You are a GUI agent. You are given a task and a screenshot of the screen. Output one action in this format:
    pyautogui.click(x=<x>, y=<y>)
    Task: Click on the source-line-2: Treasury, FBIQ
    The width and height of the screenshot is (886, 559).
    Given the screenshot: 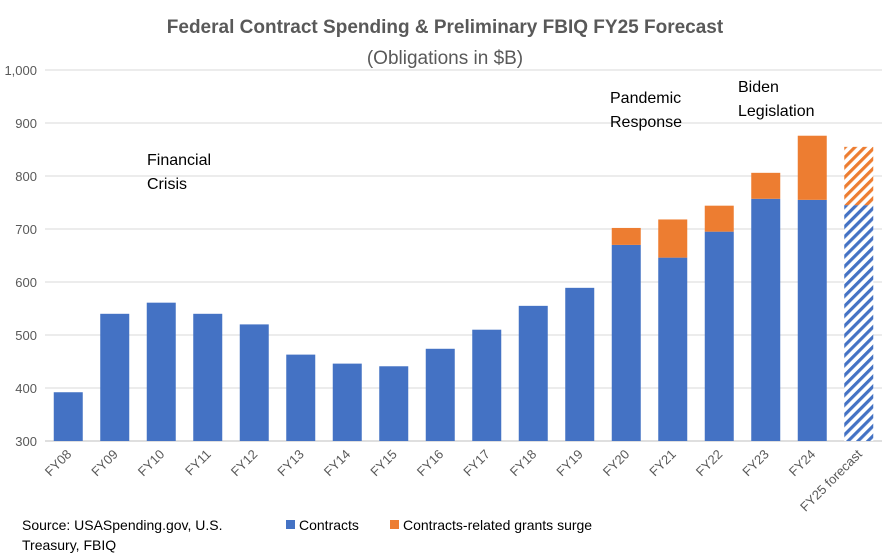 What is the action you would take?
    pyautogui.click(x=69, y=545)
    